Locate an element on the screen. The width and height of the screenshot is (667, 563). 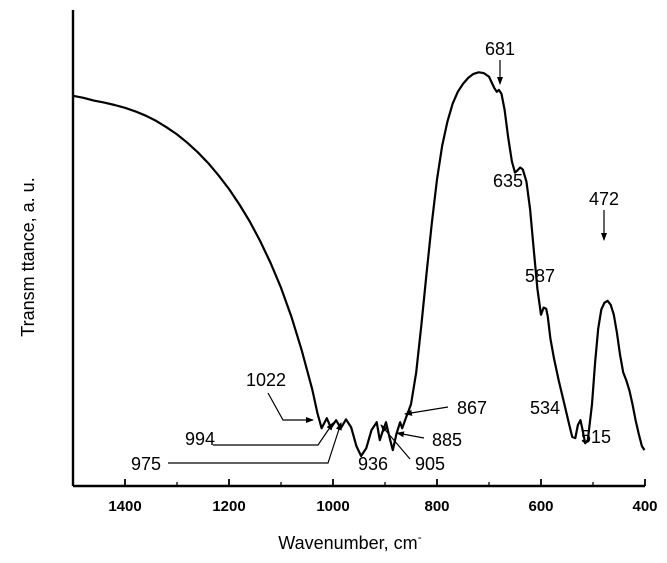
peak-label-681: 681 is located at coordinates (500, 49).